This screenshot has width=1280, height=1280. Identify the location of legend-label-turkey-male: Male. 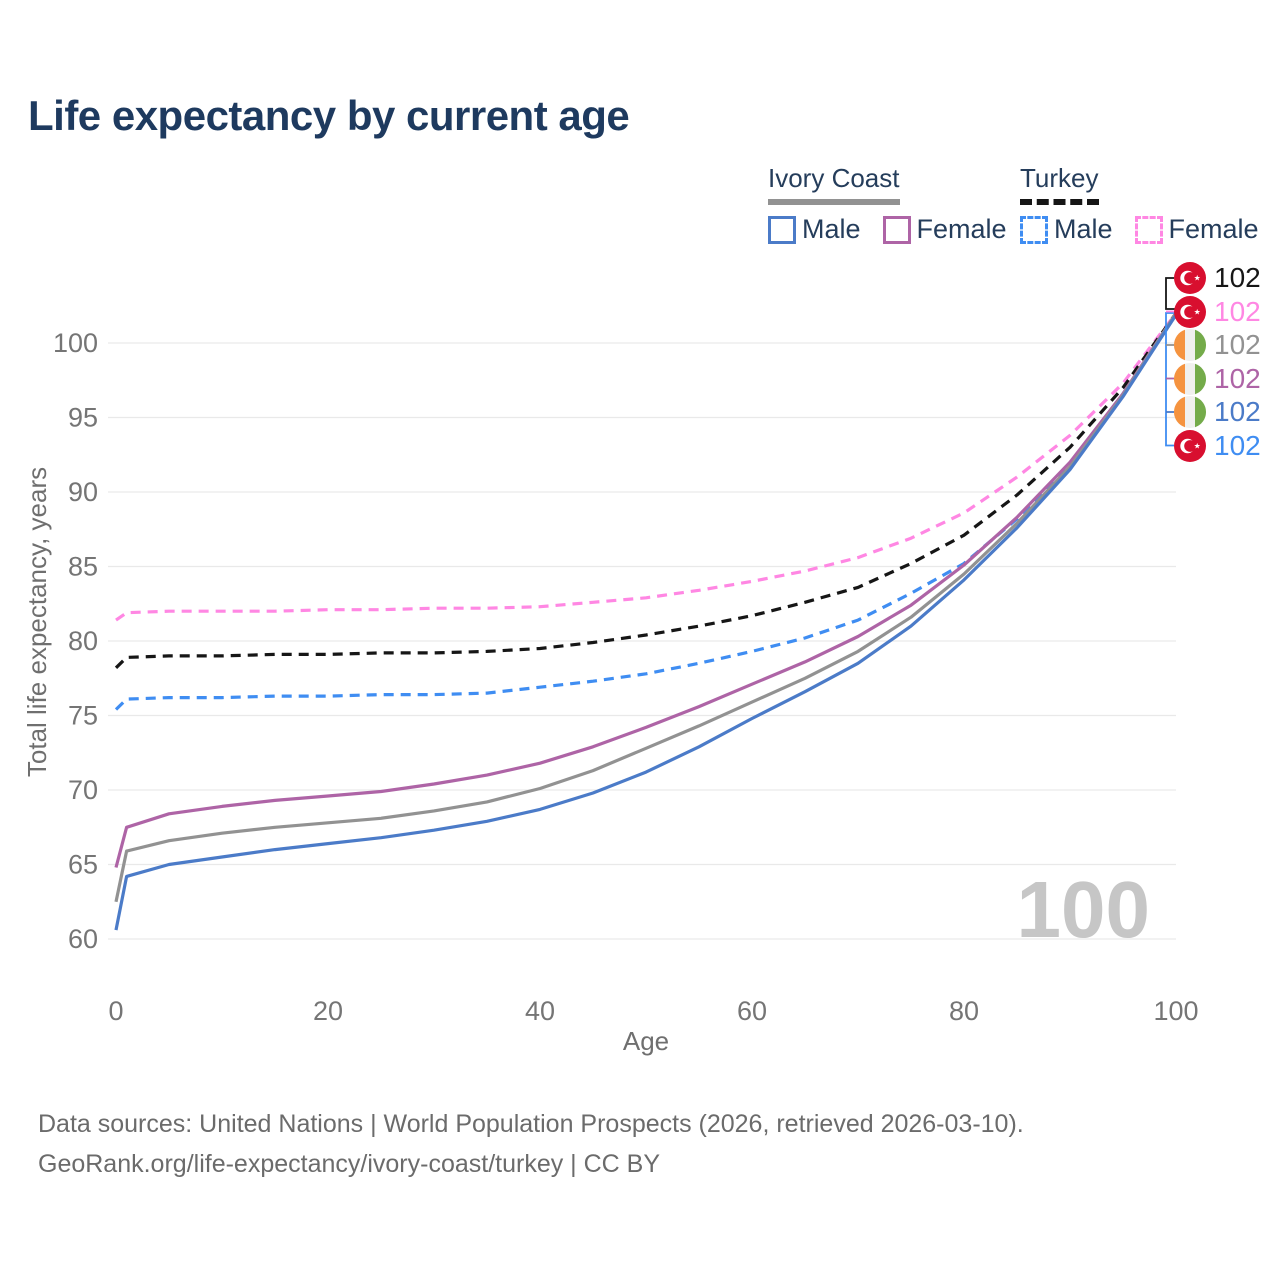
(1083, 229).